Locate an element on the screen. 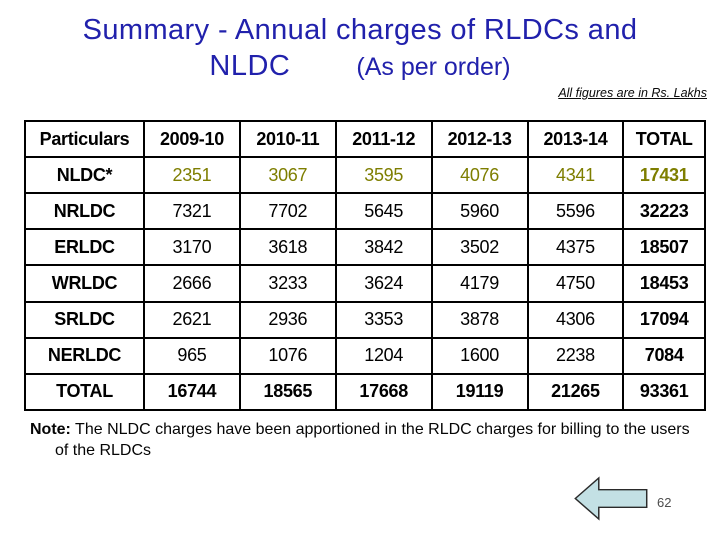  row-label: WRLDC is located at coordinates (84, 283).